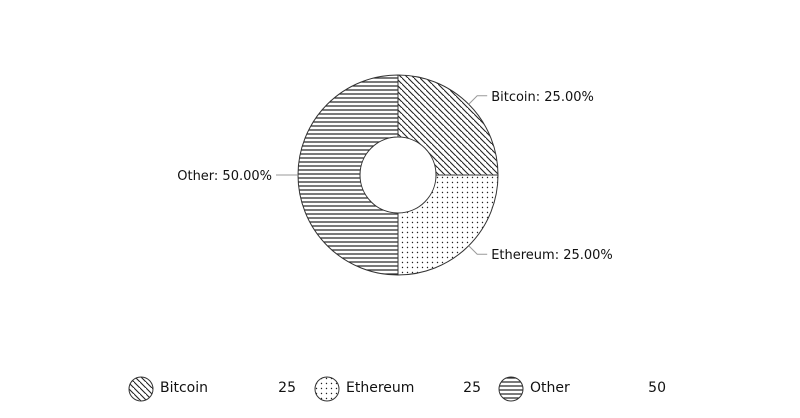 This screenshot has height=418, width=800. What do you see at coordinates (448, 225) in the screenshot?
I see `slice-ethereum` at bounding box center [448, 225].